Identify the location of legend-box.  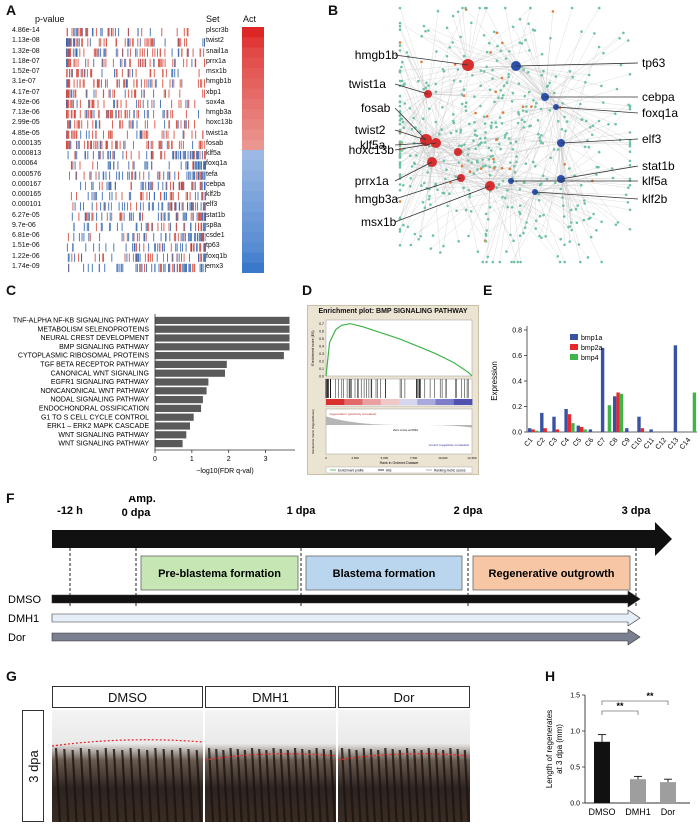
(399, 470).